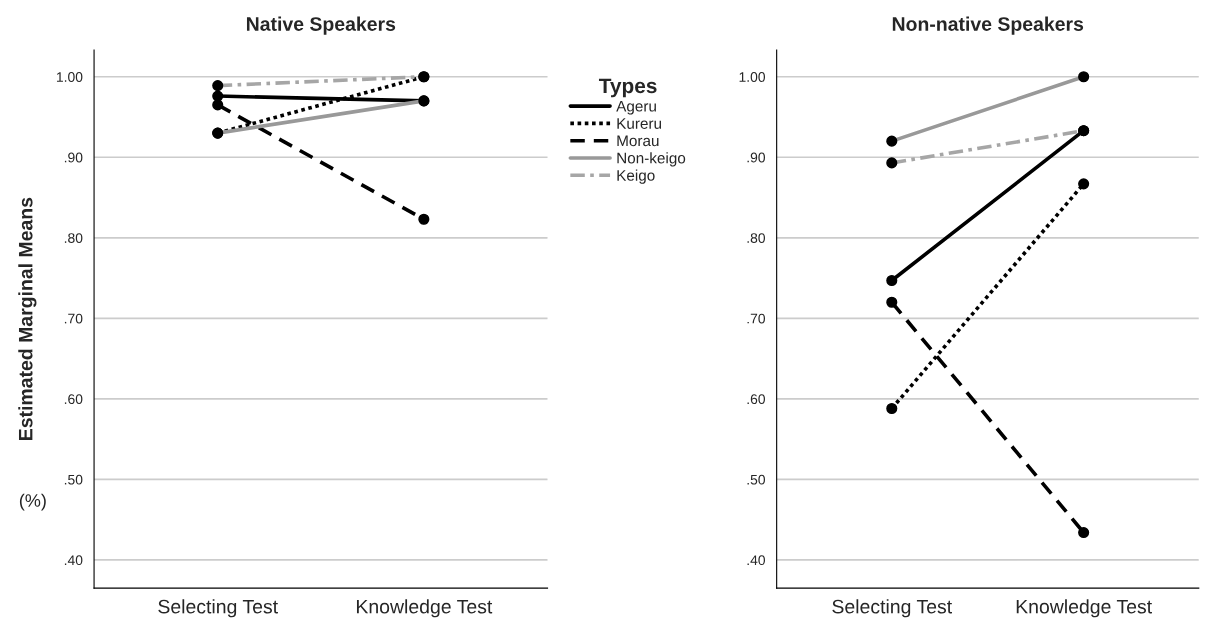 This screenshot has height=627, width=1206. What do you see at coordinates (627, 88) in the screenshot?
I see `legend-title: Types` at bounding box center [627, 88].